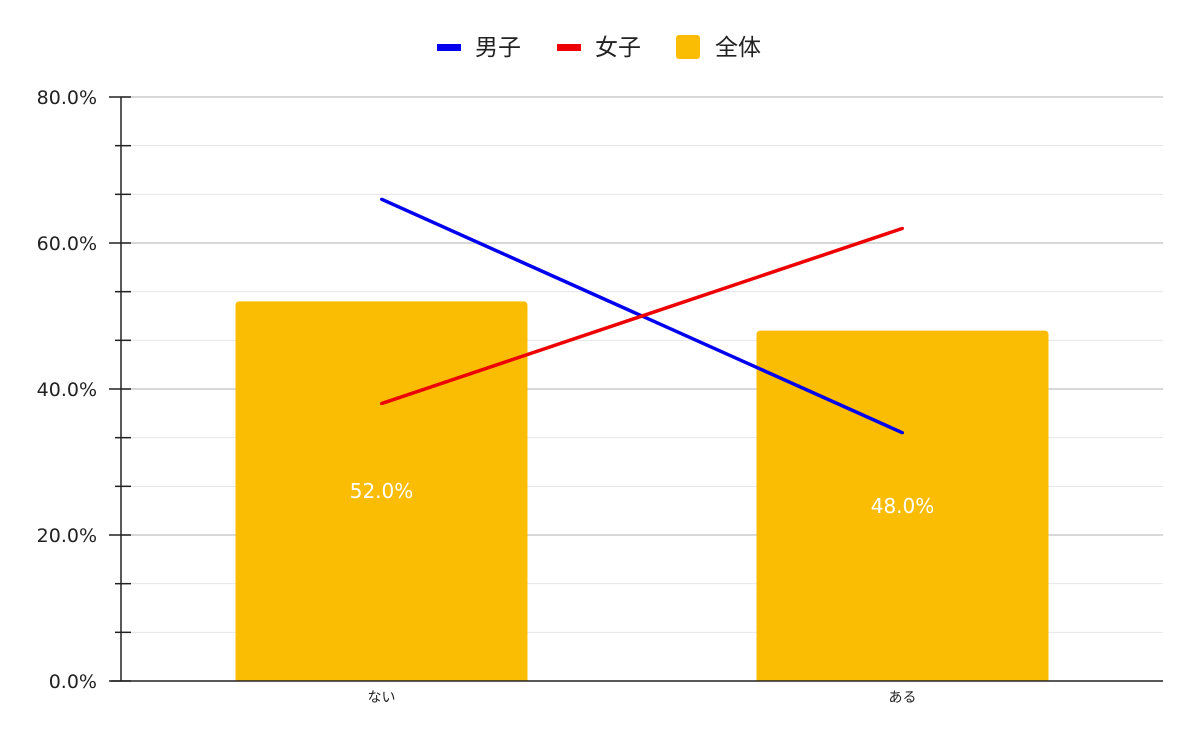  Describe the element at coordinates (903, 698) in the screenshot. I see `x-category-label: ある` at that location.